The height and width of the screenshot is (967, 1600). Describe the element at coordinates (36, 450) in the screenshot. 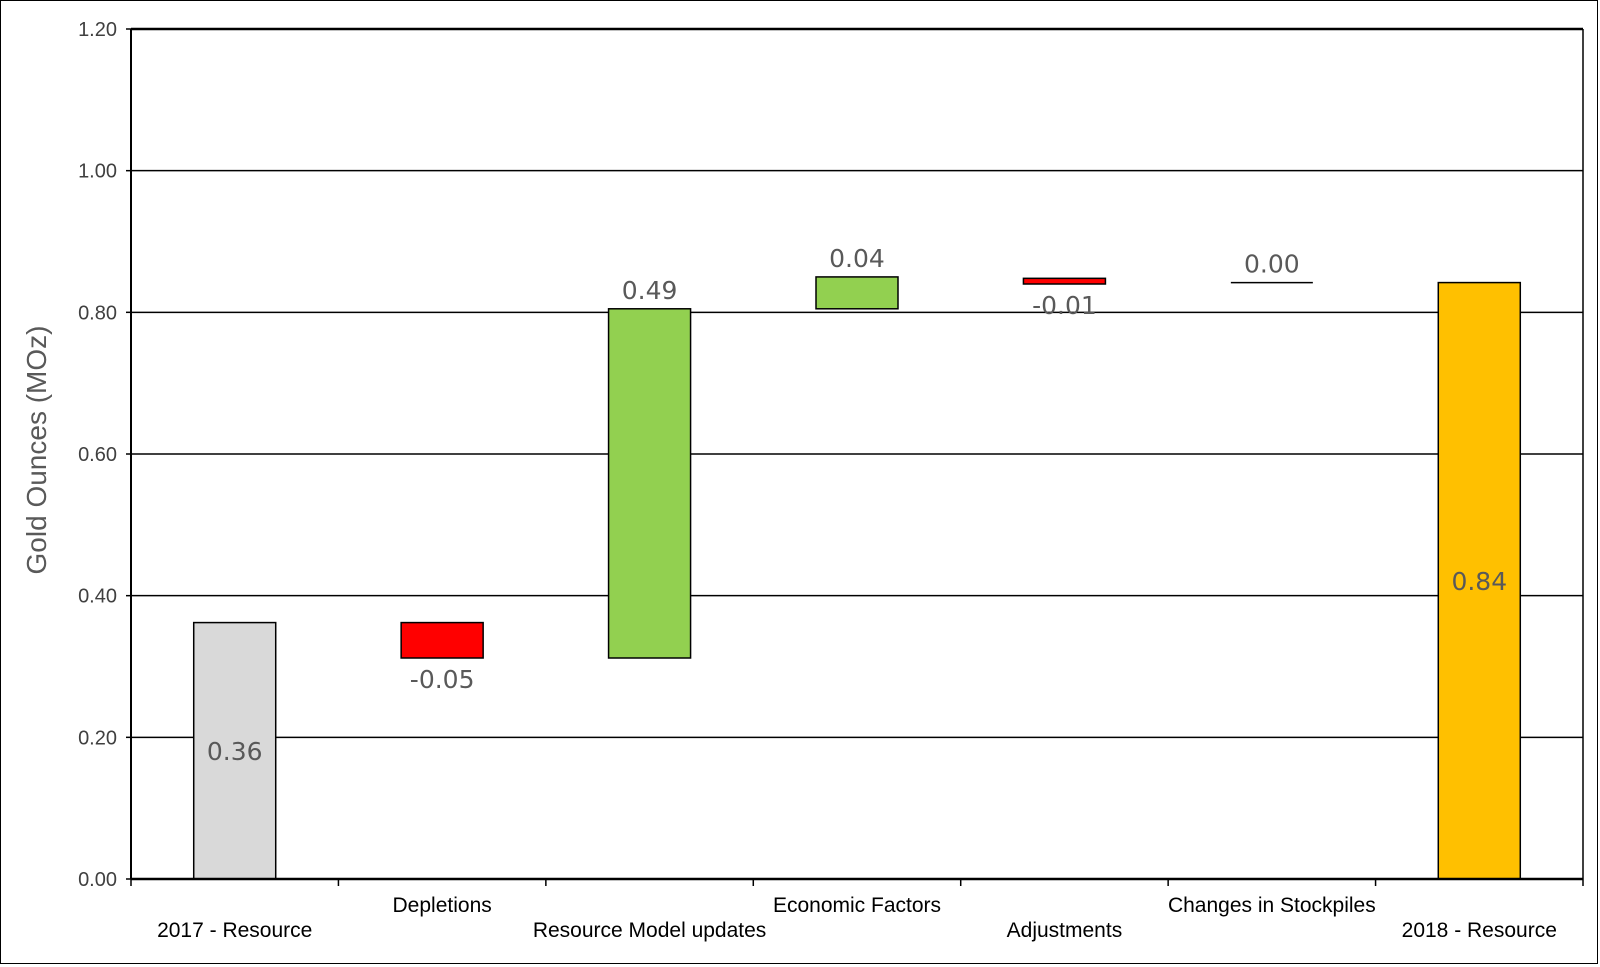

I see `y-axis-title: Gold Ounces (MOz)` at that location.